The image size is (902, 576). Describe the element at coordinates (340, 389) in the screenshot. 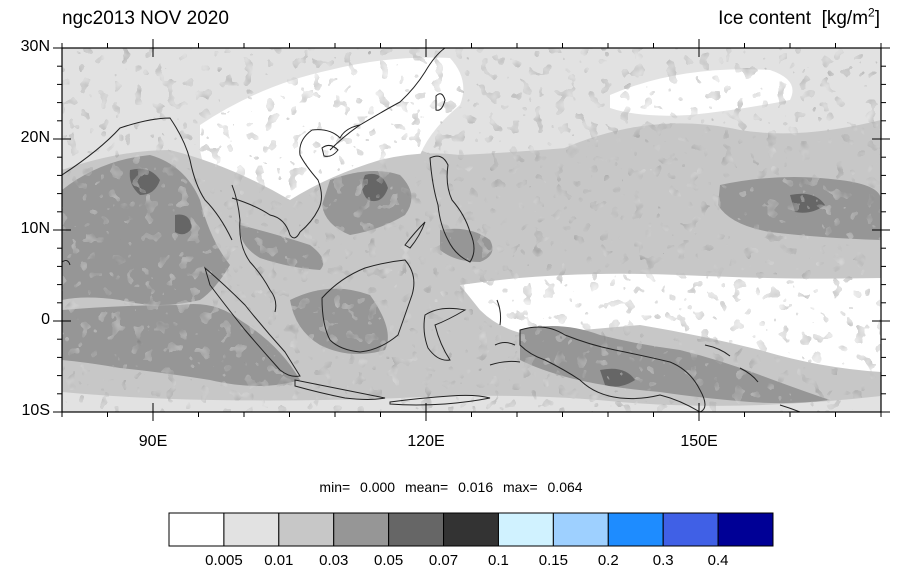

I see `coast-java` at that location.